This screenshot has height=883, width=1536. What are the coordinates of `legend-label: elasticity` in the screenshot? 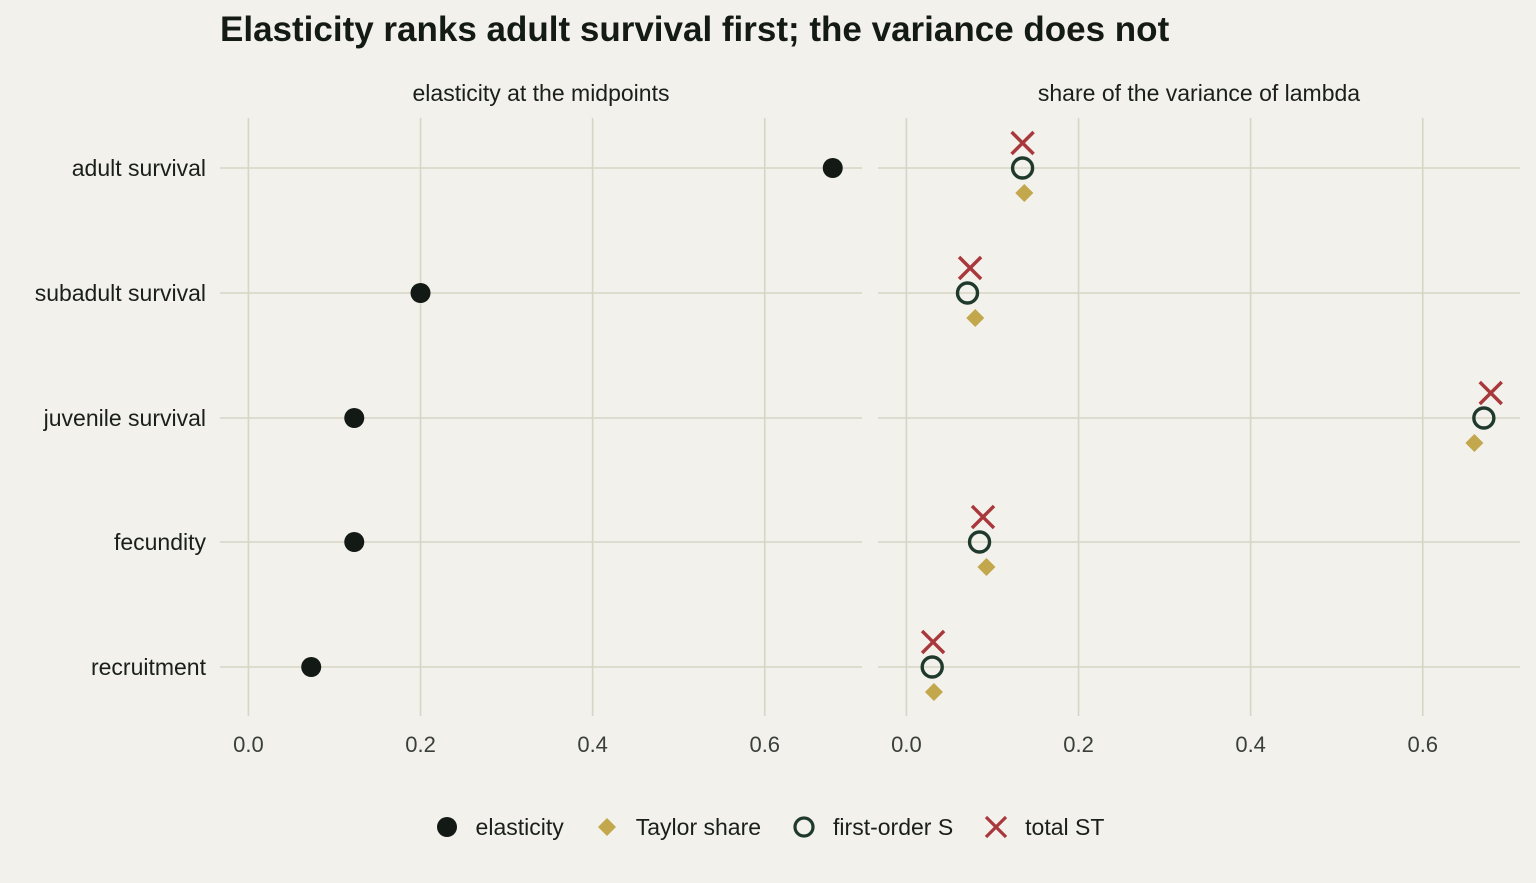 It's located at (519, 826).